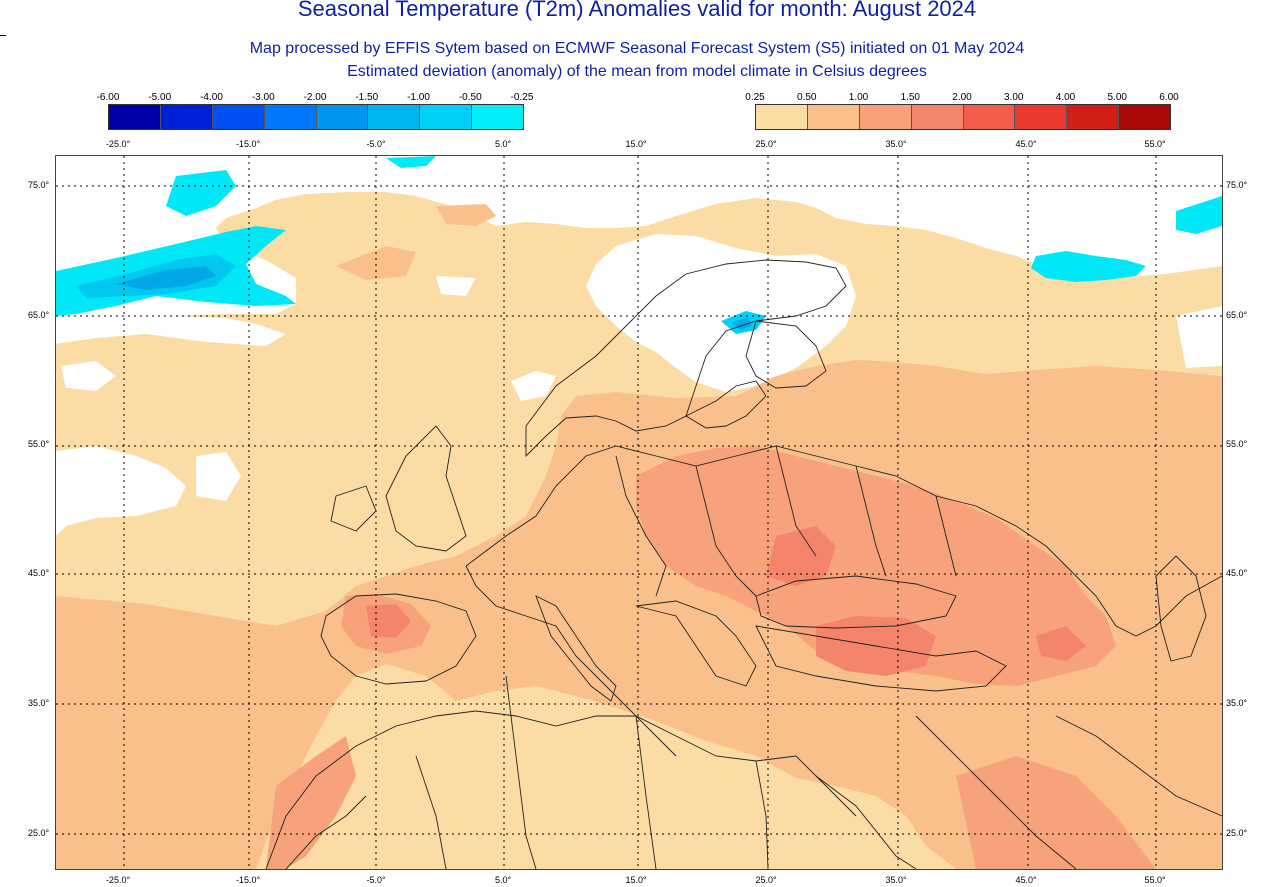  Describe the element at coordinates (263, 97) in the screenshot. I see `colorbar-label: -3.00` at that location.